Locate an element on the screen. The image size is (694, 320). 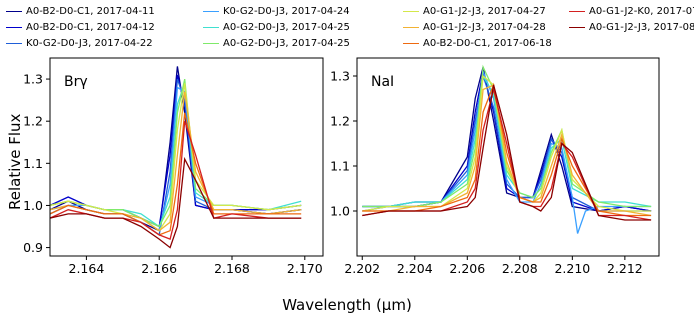
legend-item: K0-G2-D0-J3, 2017-04-24 is located at coordinates (276, 11).